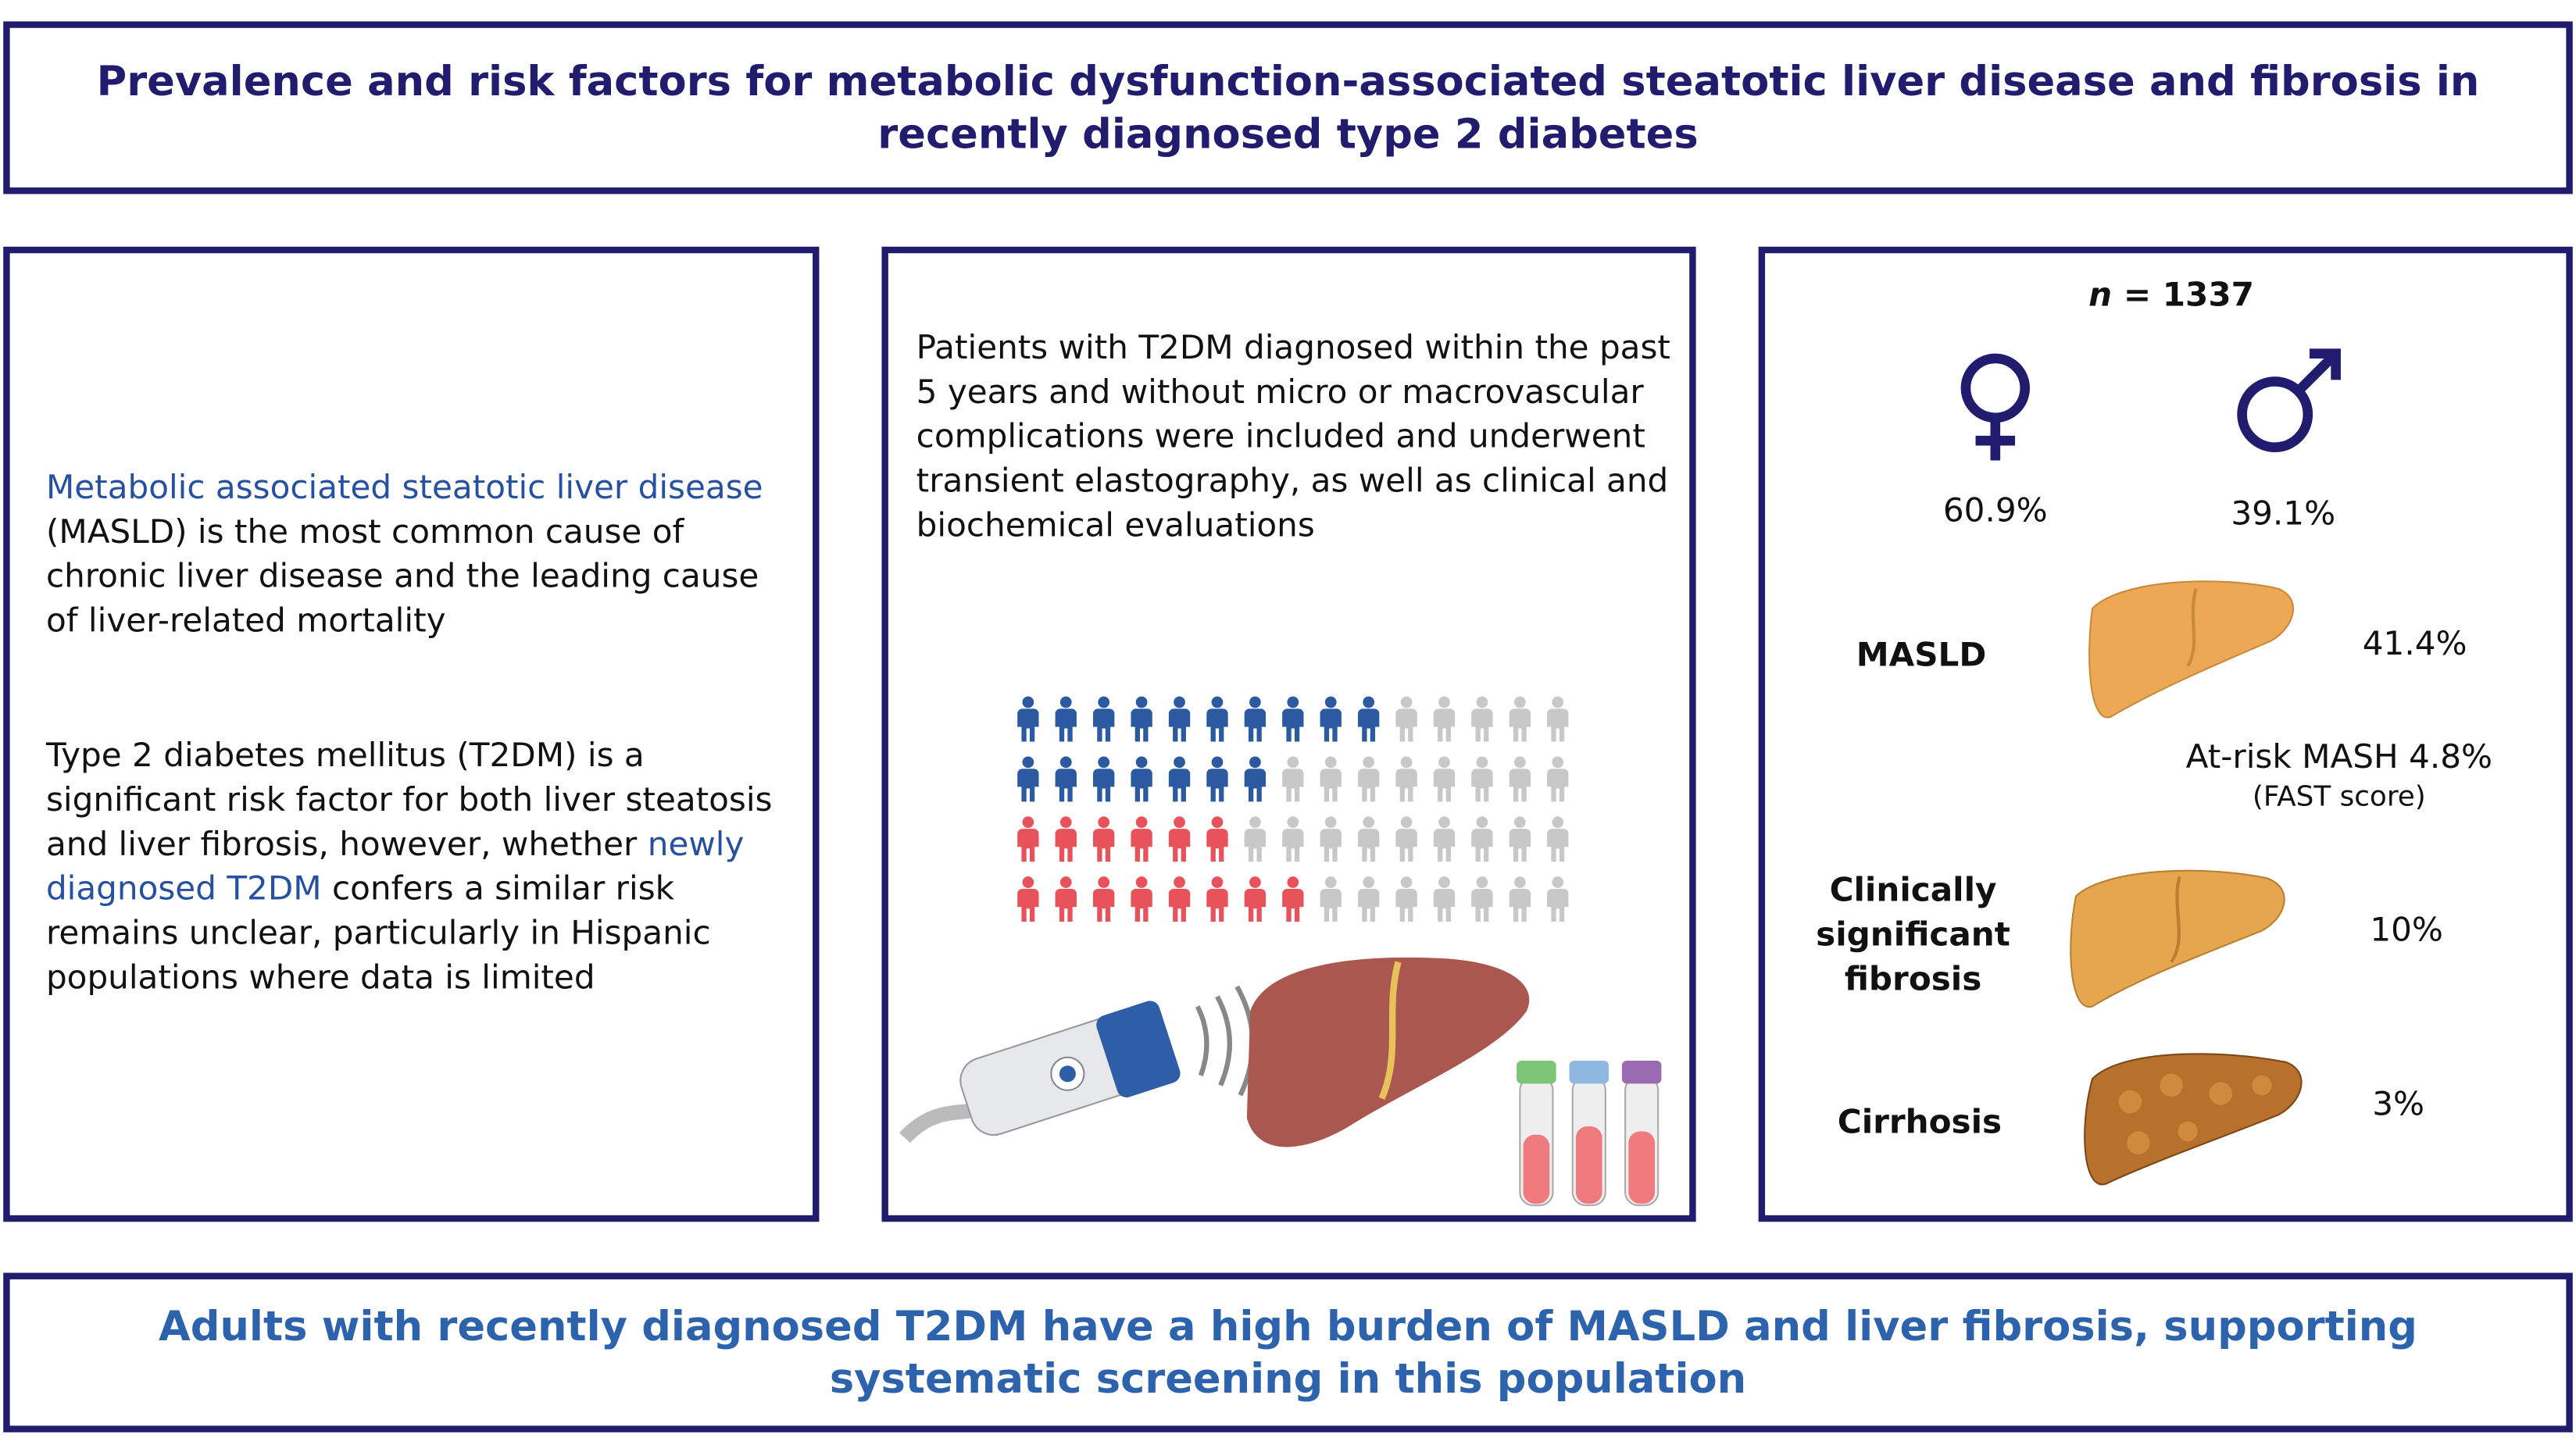  I want to click on cirrhosis-label: Cirrhosis, so click(1920, 1121).